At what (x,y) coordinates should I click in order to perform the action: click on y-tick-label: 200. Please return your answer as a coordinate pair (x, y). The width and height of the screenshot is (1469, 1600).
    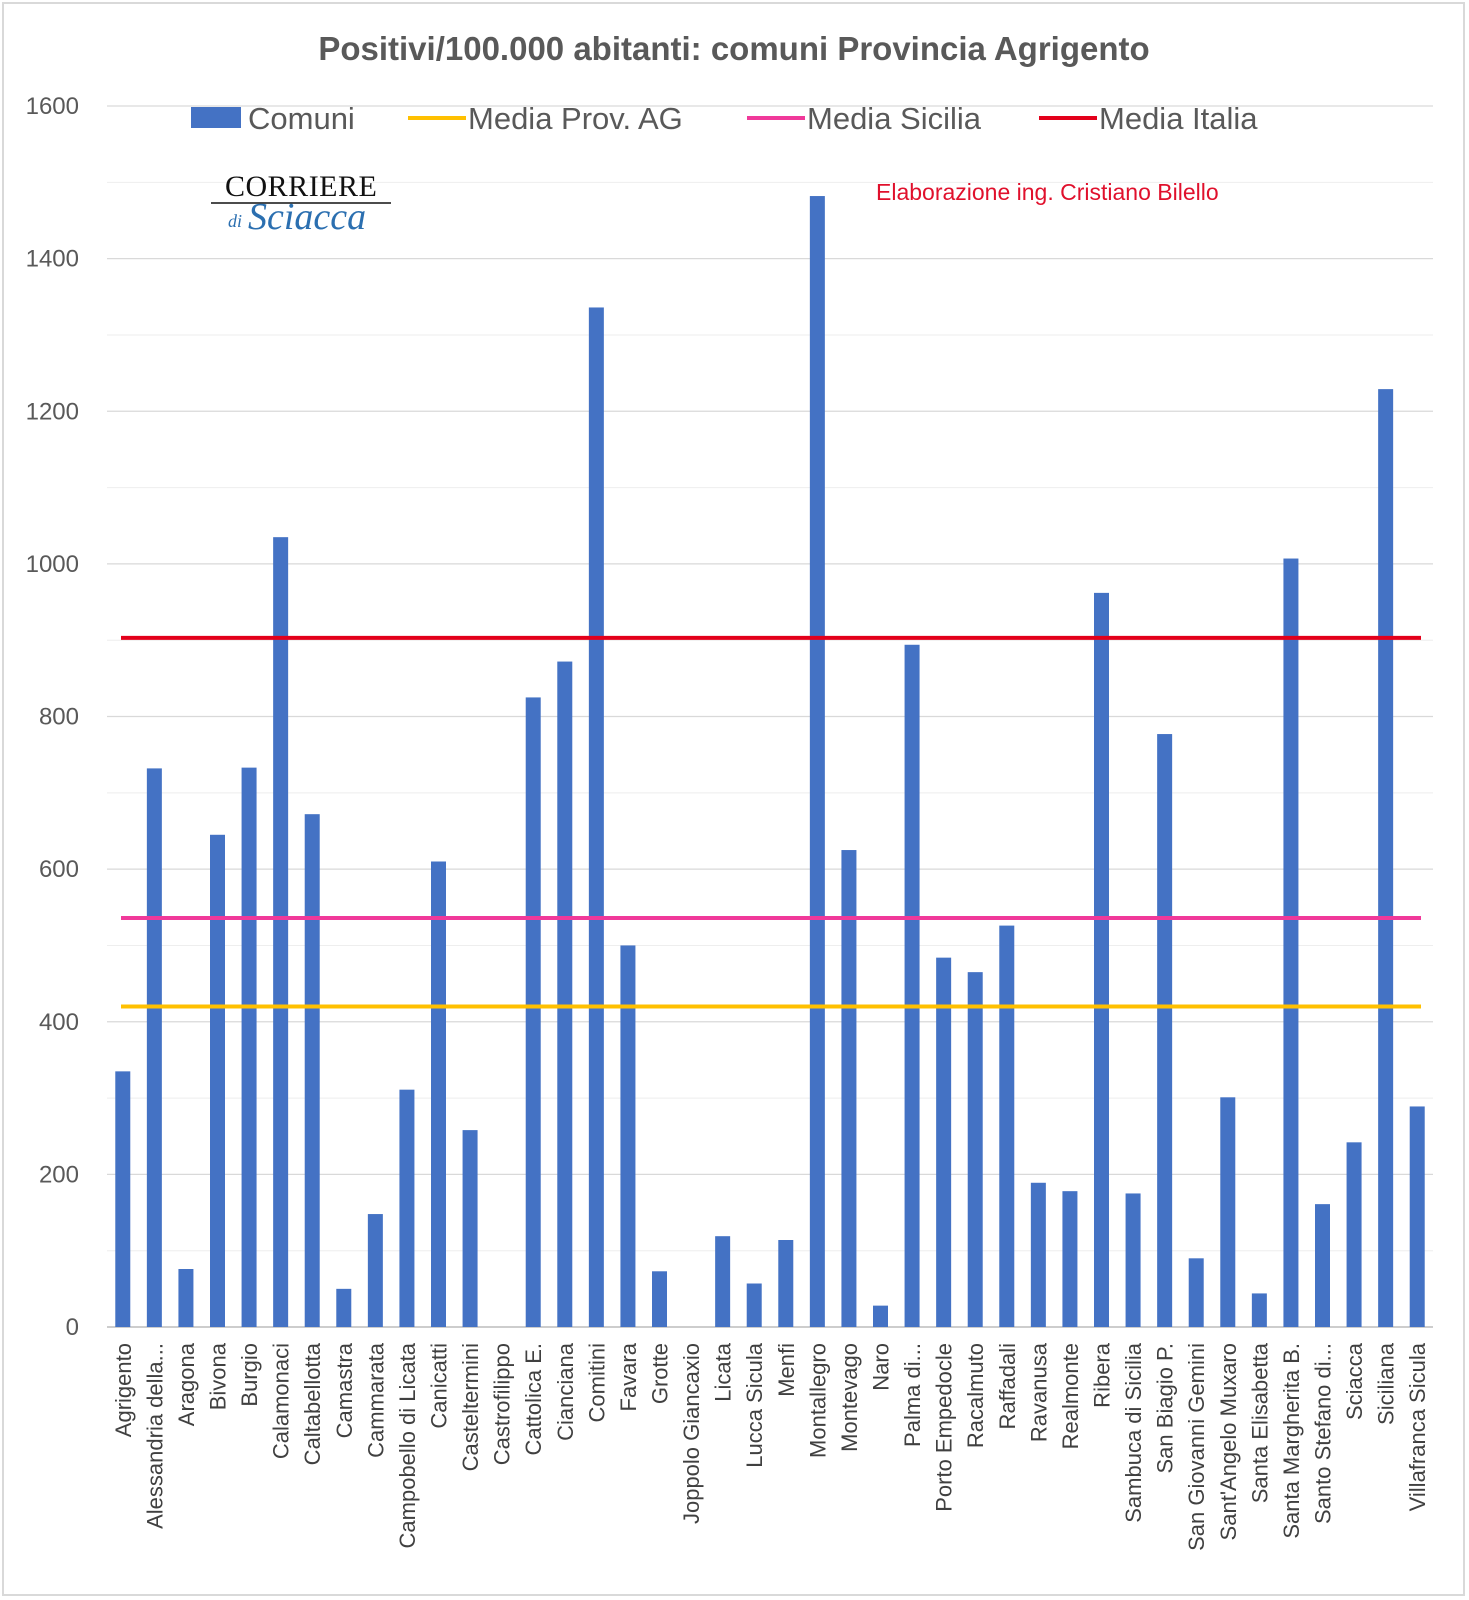
    Looking at the image, I should click on (59, 1174).